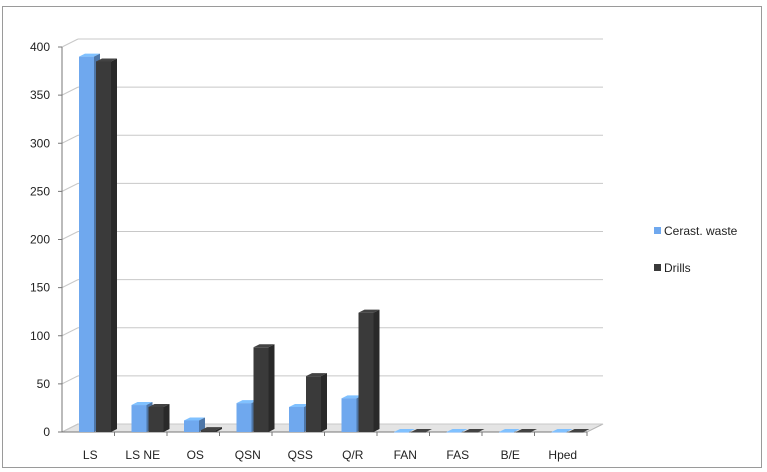 Image resolution: width=767 pixels, height=472 pixels. What do you see at coordinates (657, 230) in the screenshot?
I see `legend-swatch-cerast-waste` at bounding box center [657, 230].